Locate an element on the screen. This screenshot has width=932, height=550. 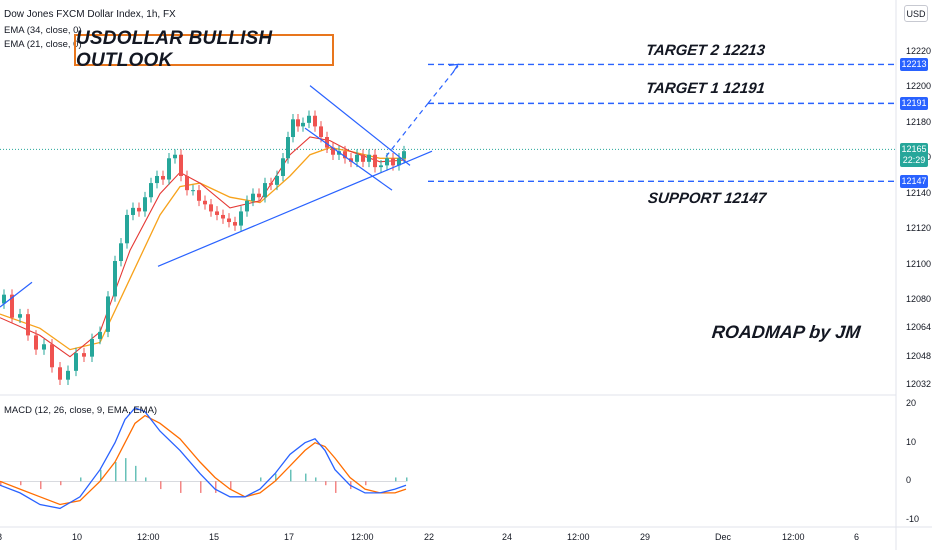
macd-signal-line is located at coordinates (203, 460).